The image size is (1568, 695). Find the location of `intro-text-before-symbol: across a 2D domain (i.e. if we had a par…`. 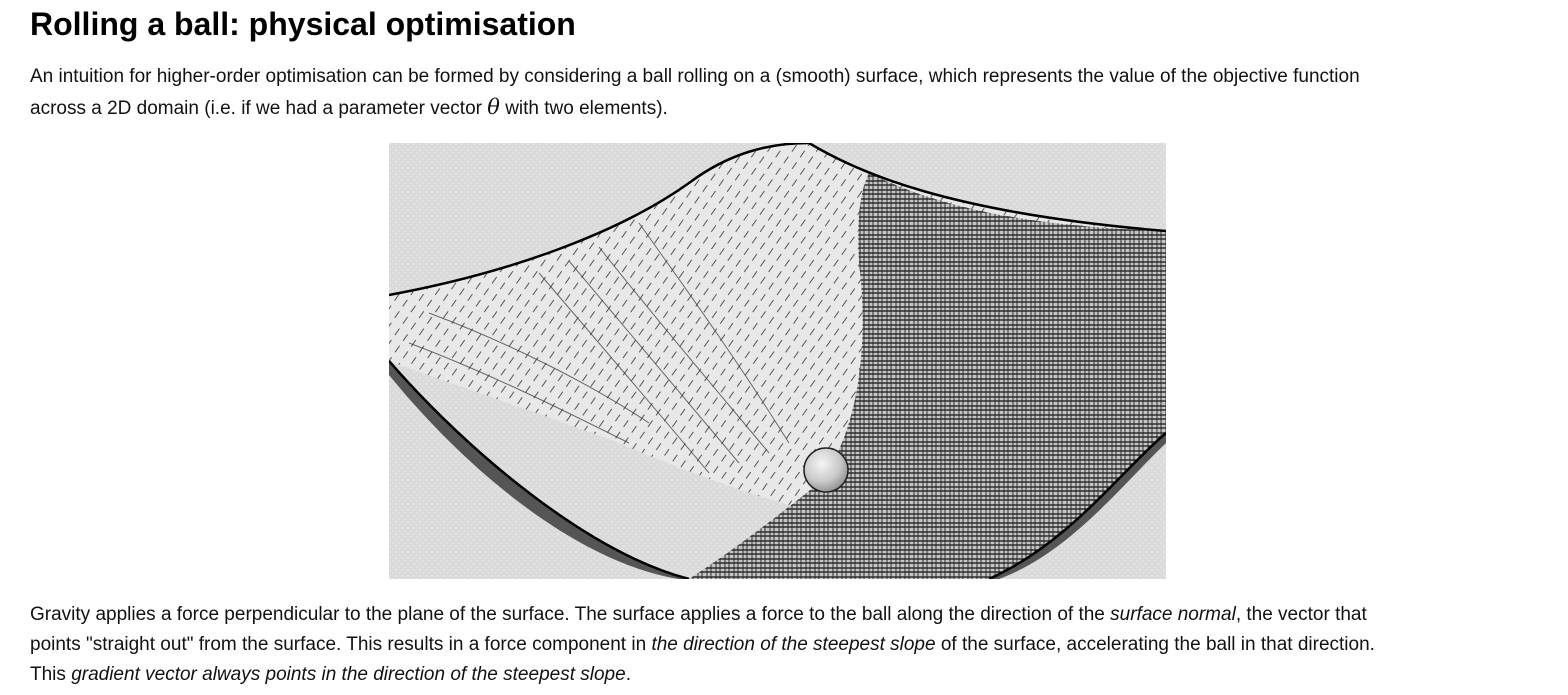

intro-text-before-symbol: across a 2D domain (i.e. if we had a par… is located at coordinates (259, 108).